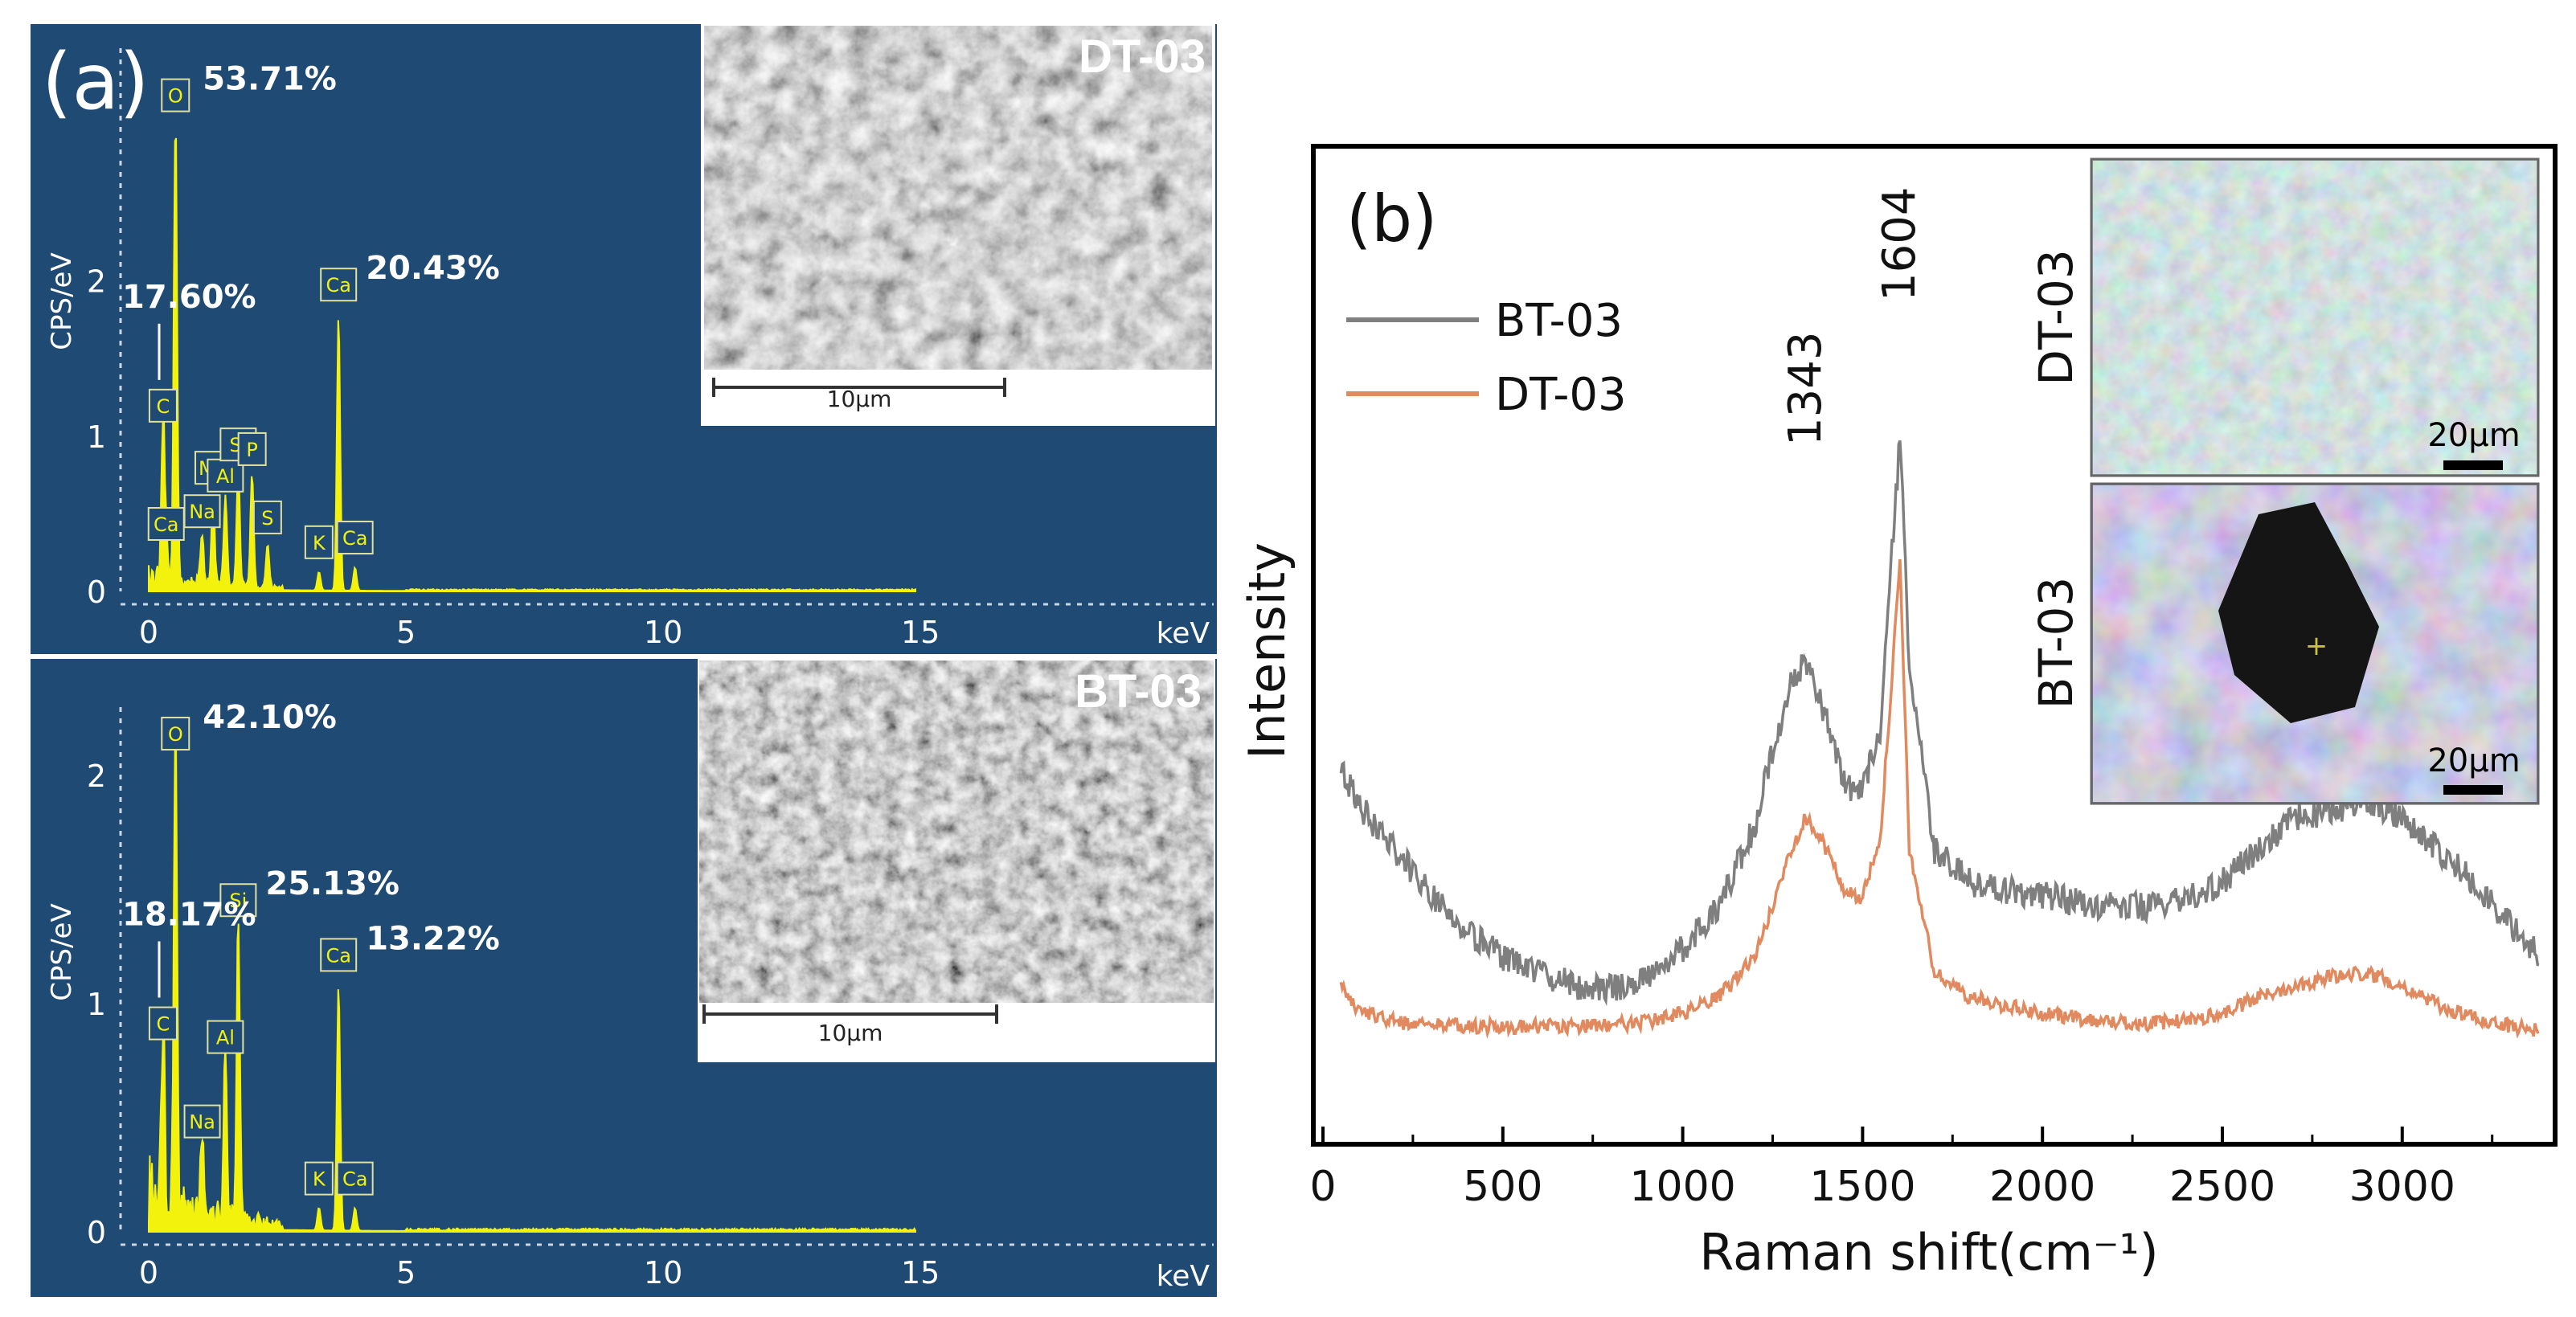 The height and width of the screenshot is (1317, 2576). I want to click on legend-label-dt03: DT-03, so click(1561, 395).